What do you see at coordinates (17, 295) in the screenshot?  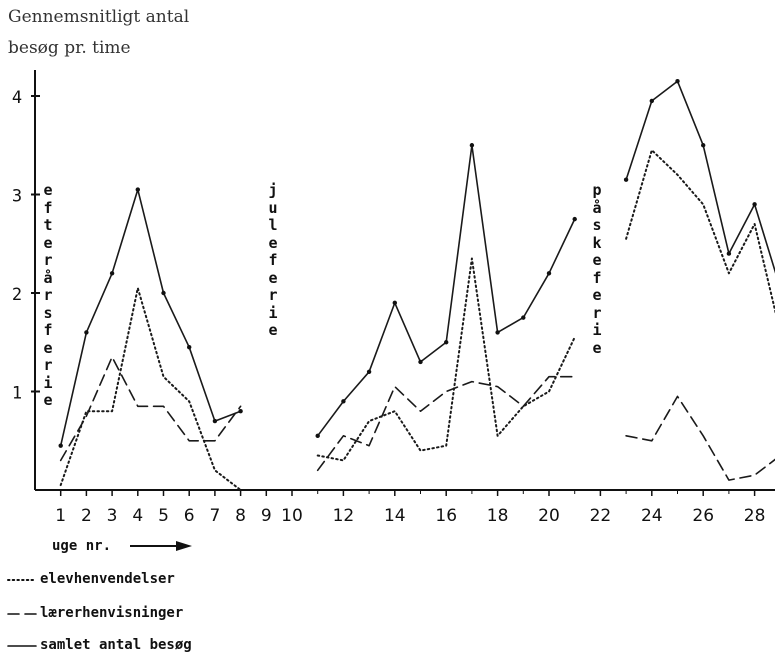 I see `y-tick-label: 2` at bounding box center [17, 295].